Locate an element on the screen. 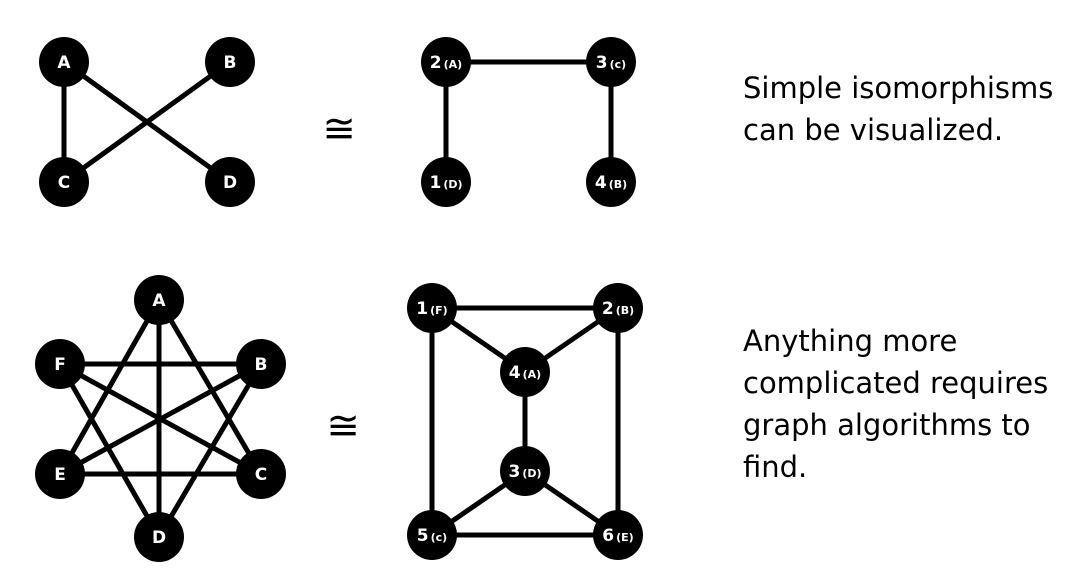 Image resolution: width=1074 pixels, height=572 pixels. graph-simple-left: A B C D is located at coordinates (147, 122).